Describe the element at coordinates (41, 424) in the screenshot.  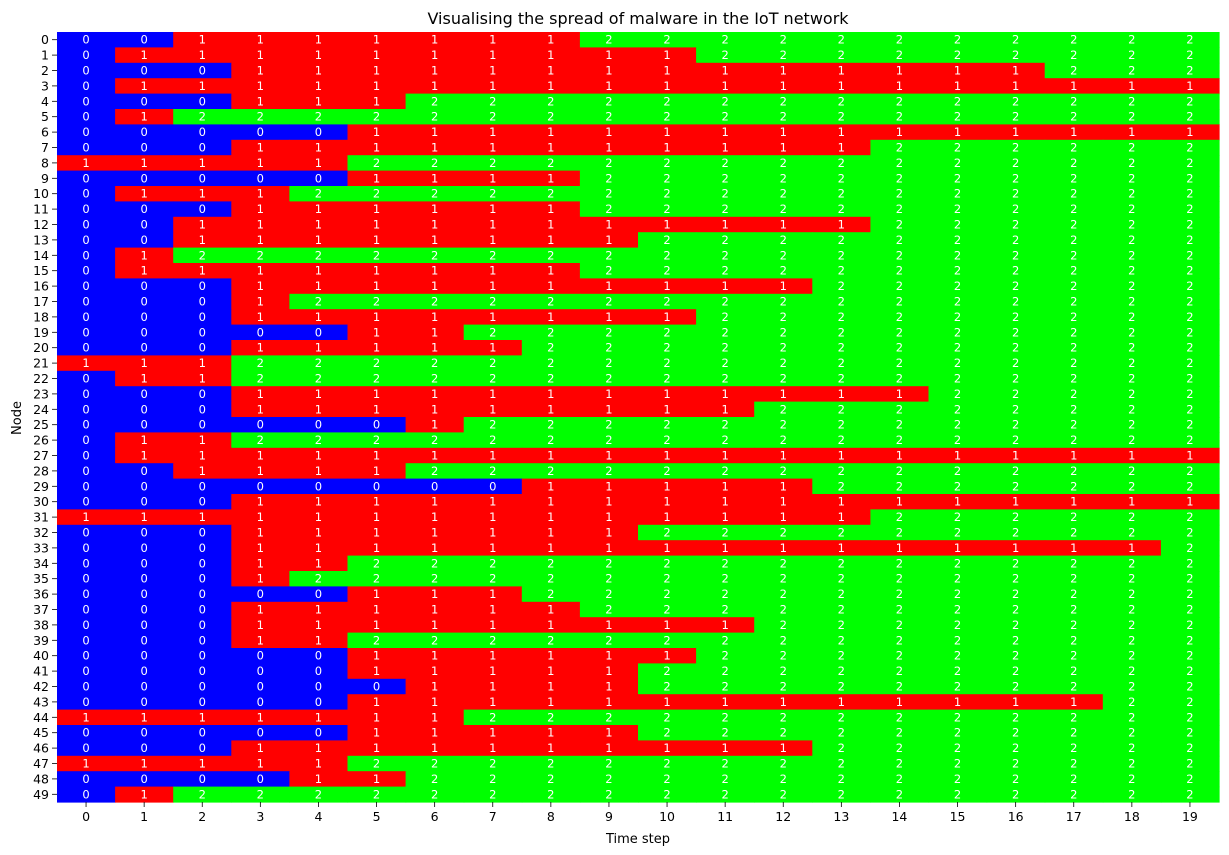
I see `y-tick-label: 25` at that location.